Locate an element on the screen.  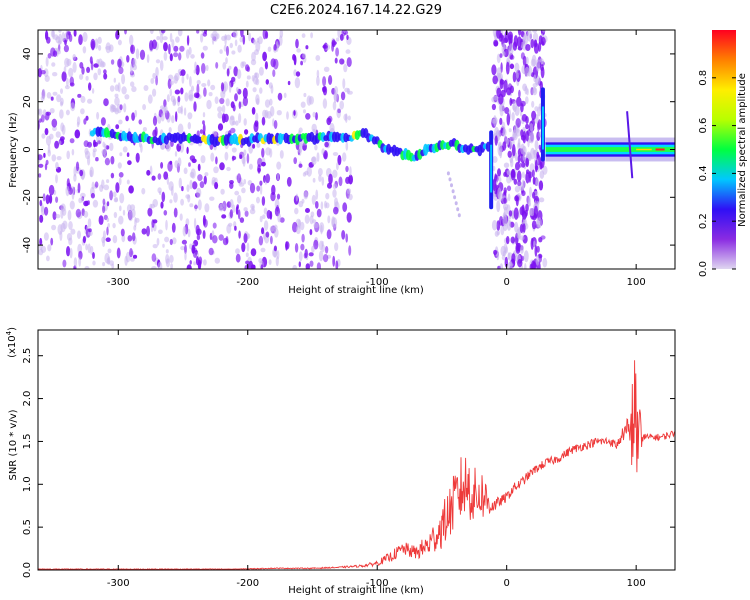
svg-text: (x104) is located at coordinates (11, 342).